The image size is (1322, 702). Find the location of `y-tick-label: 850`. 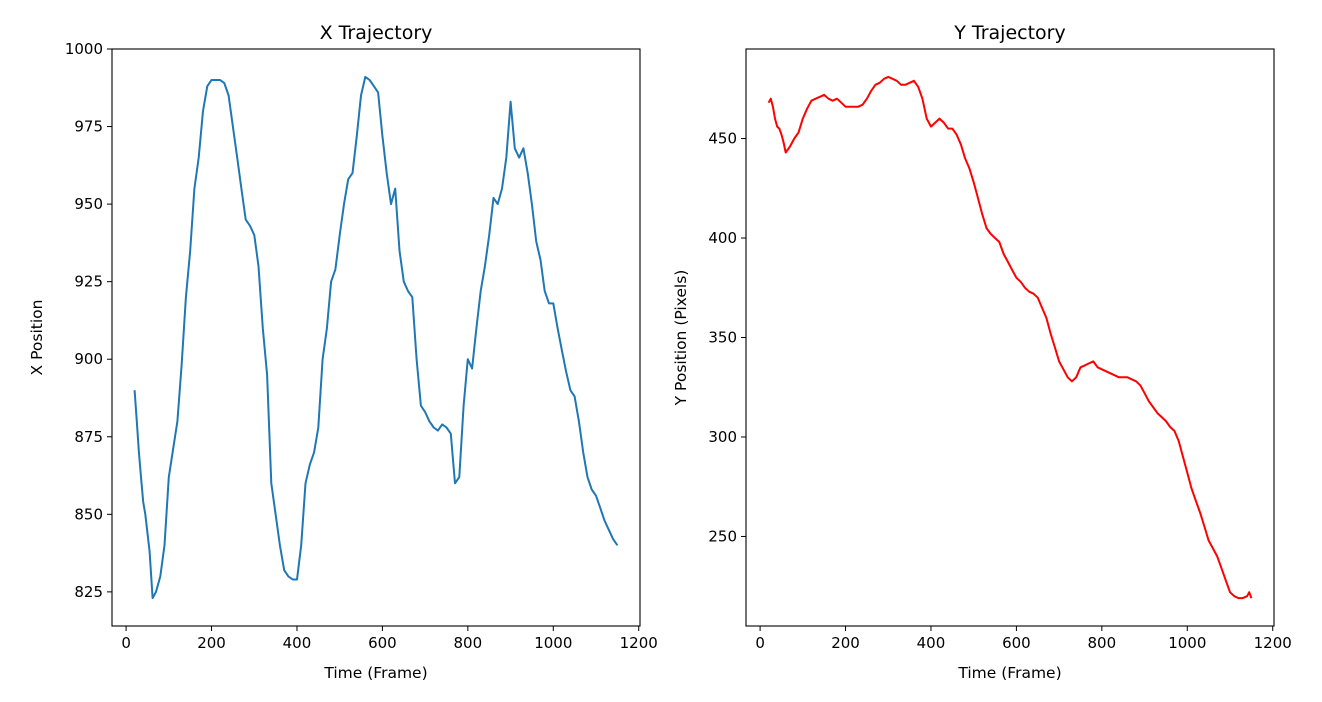

y-tick-label: 850 is located at coordinates (88, 514).